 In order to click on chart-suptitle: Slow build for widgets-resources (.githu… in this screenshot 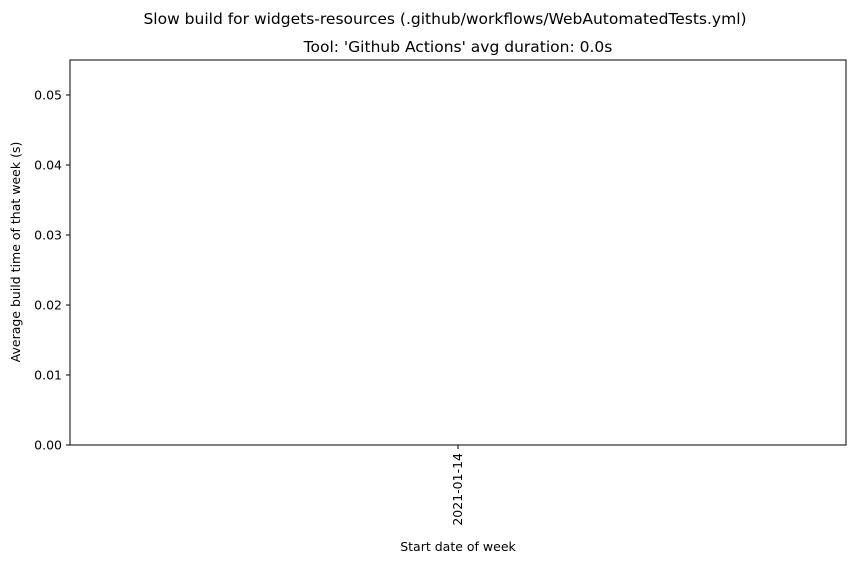, I will do `click(444, 19)`.